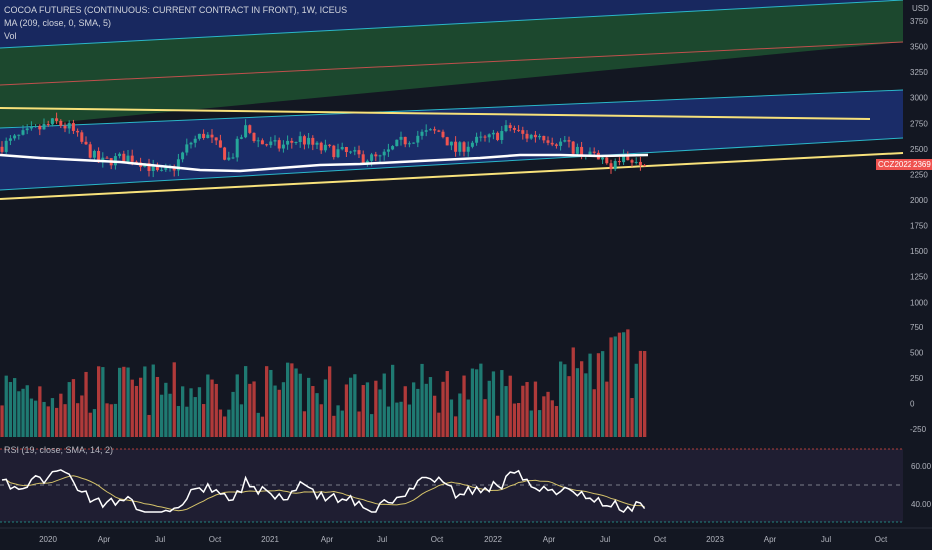 The image size is (932, 550). I want to click on vol-legend: Vol, so click(10, 36).